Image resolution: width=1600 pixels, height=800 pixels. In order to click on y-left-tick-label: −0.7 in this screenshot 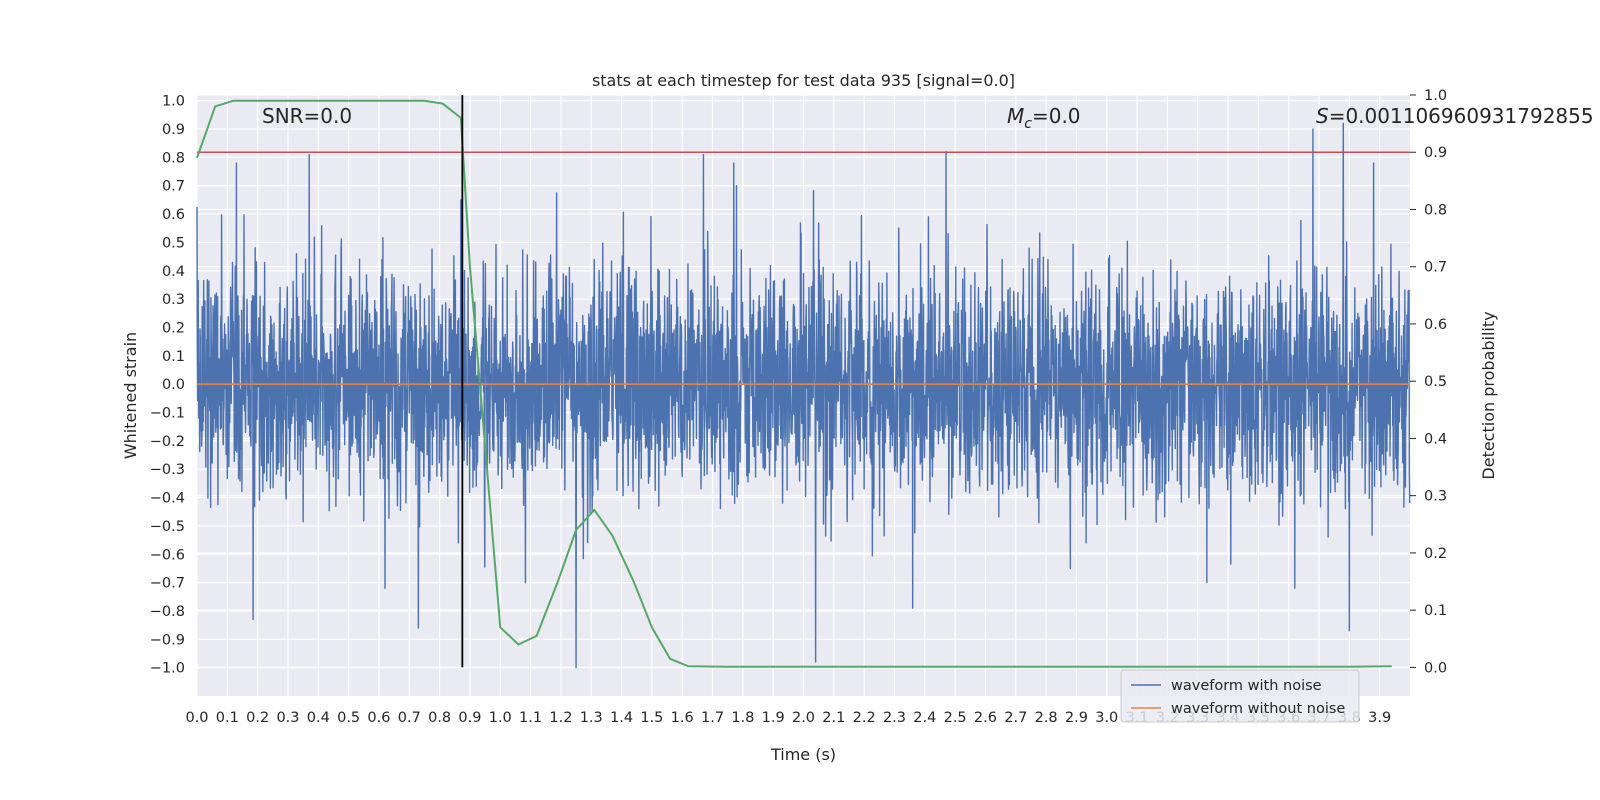, I will do `click(167, 584)`.